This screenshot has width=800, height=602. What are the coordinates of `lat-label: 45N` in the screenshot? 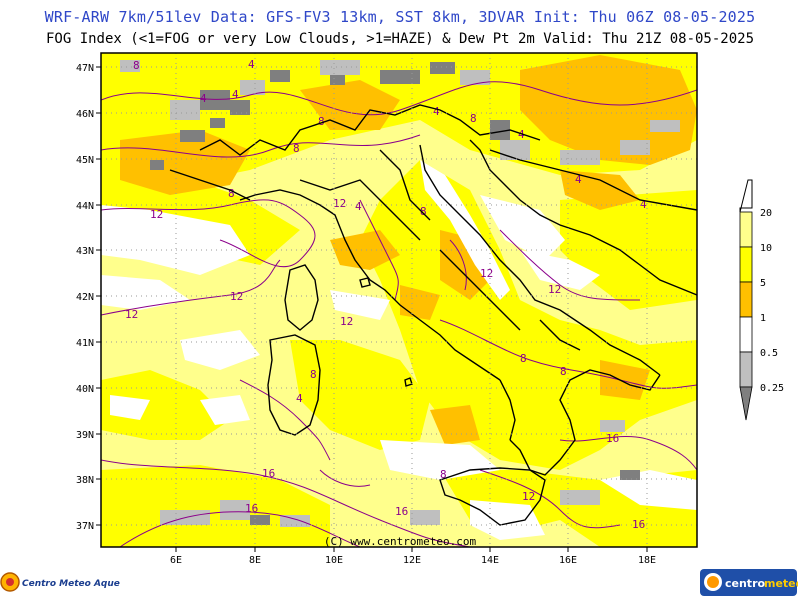 It's located at (85, 160).